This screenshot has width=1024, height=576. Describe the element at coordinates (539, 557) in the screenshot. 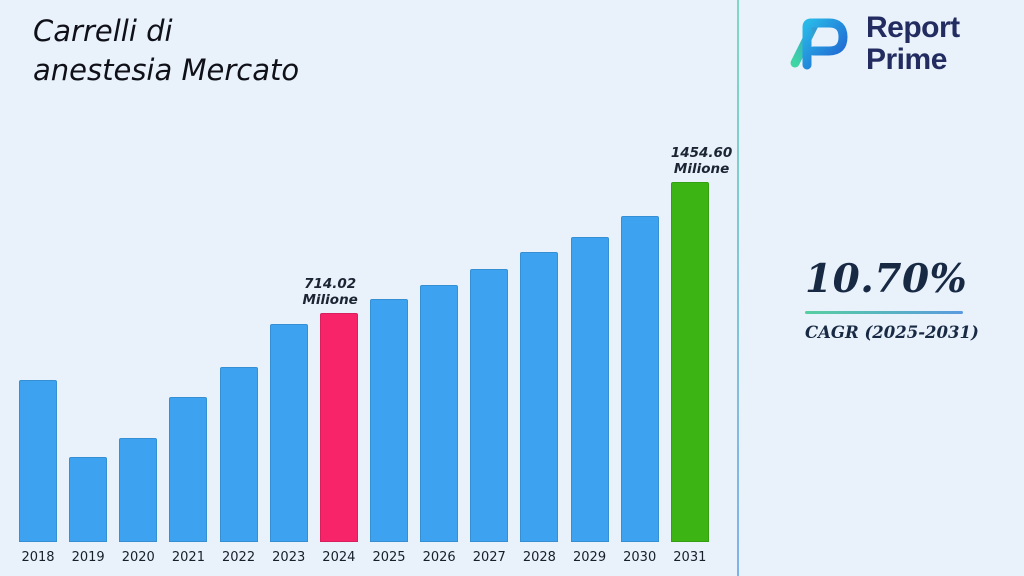

I see `x-axis-label-2028: 2028` at that location.